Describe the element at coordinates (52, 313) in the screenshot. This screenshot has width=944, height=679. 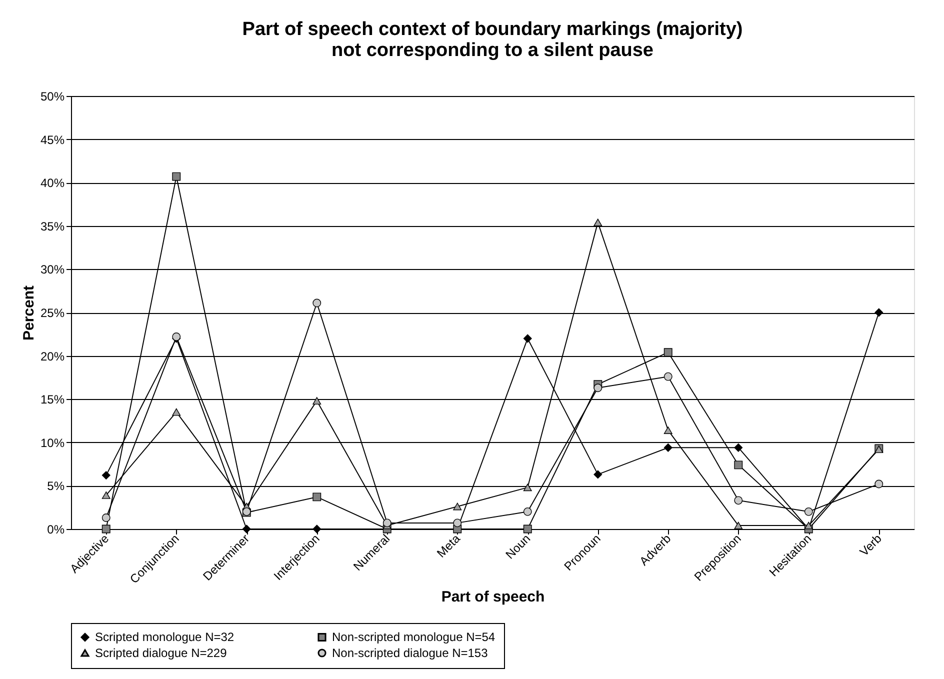
I see `y-tick-label: 25%` at that location.